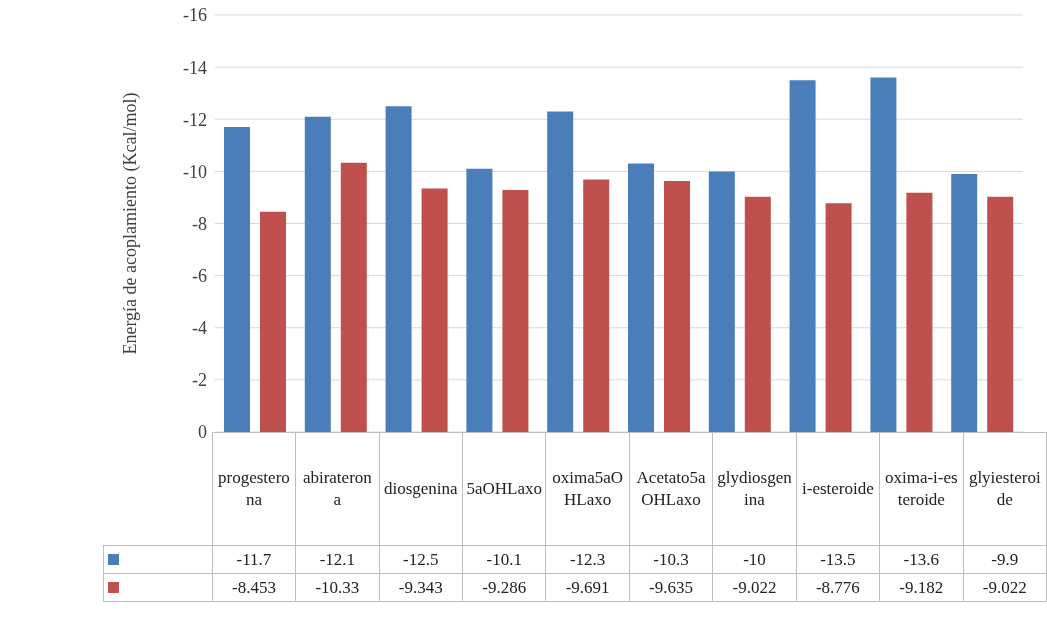 This screenshot has width=1047, height=631. I want to click on x-tick-label: glydiosgenina, so click(754, 489).